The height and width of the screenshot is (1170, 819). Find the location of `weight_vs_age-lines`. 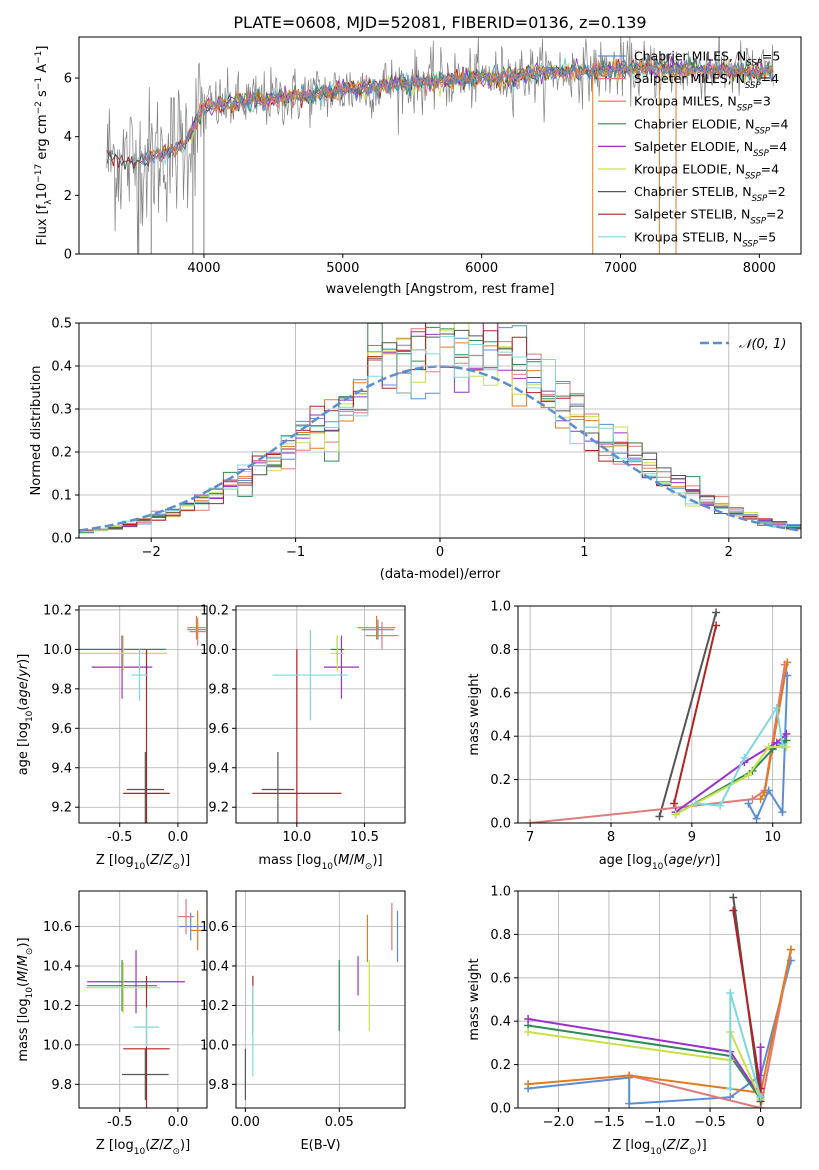

weight_vs_age-lines is located at coordinates (659, 715).